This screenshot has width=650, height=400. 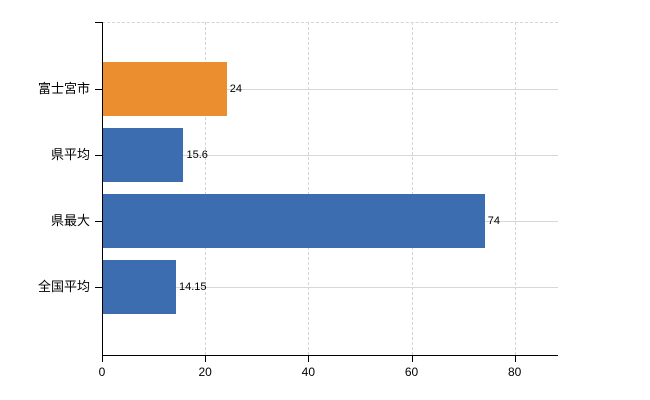 I want to click on bar-value-label: 24, so click(x=236, y=89).